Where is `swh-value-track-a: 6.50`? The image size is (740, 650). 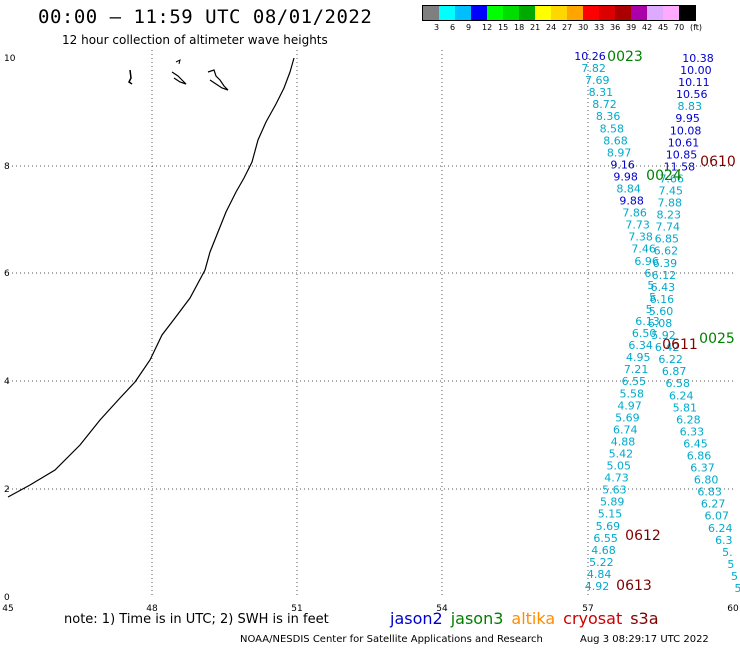 swh-value-track-a: 6.50 is located at coordinates (644, 333).